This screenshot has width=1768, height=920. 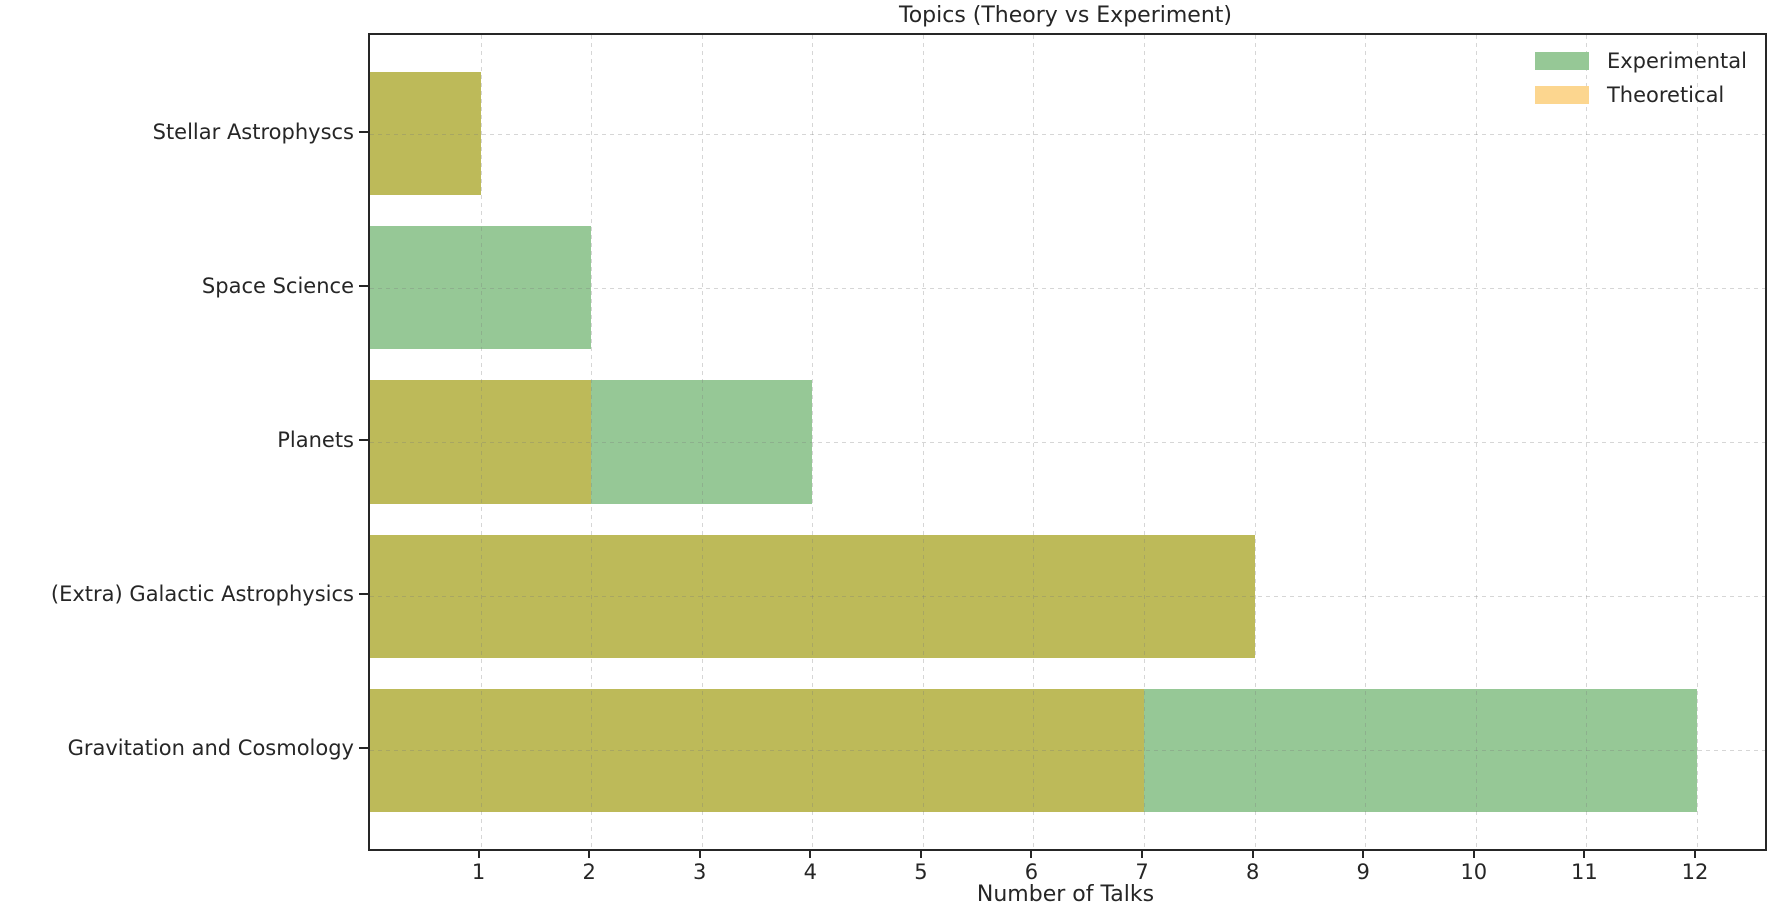 What do you see at coordinates (1031, 872) in the screenshot?
I see `x-tick-label: 6` at bounding box center [1031, 872].